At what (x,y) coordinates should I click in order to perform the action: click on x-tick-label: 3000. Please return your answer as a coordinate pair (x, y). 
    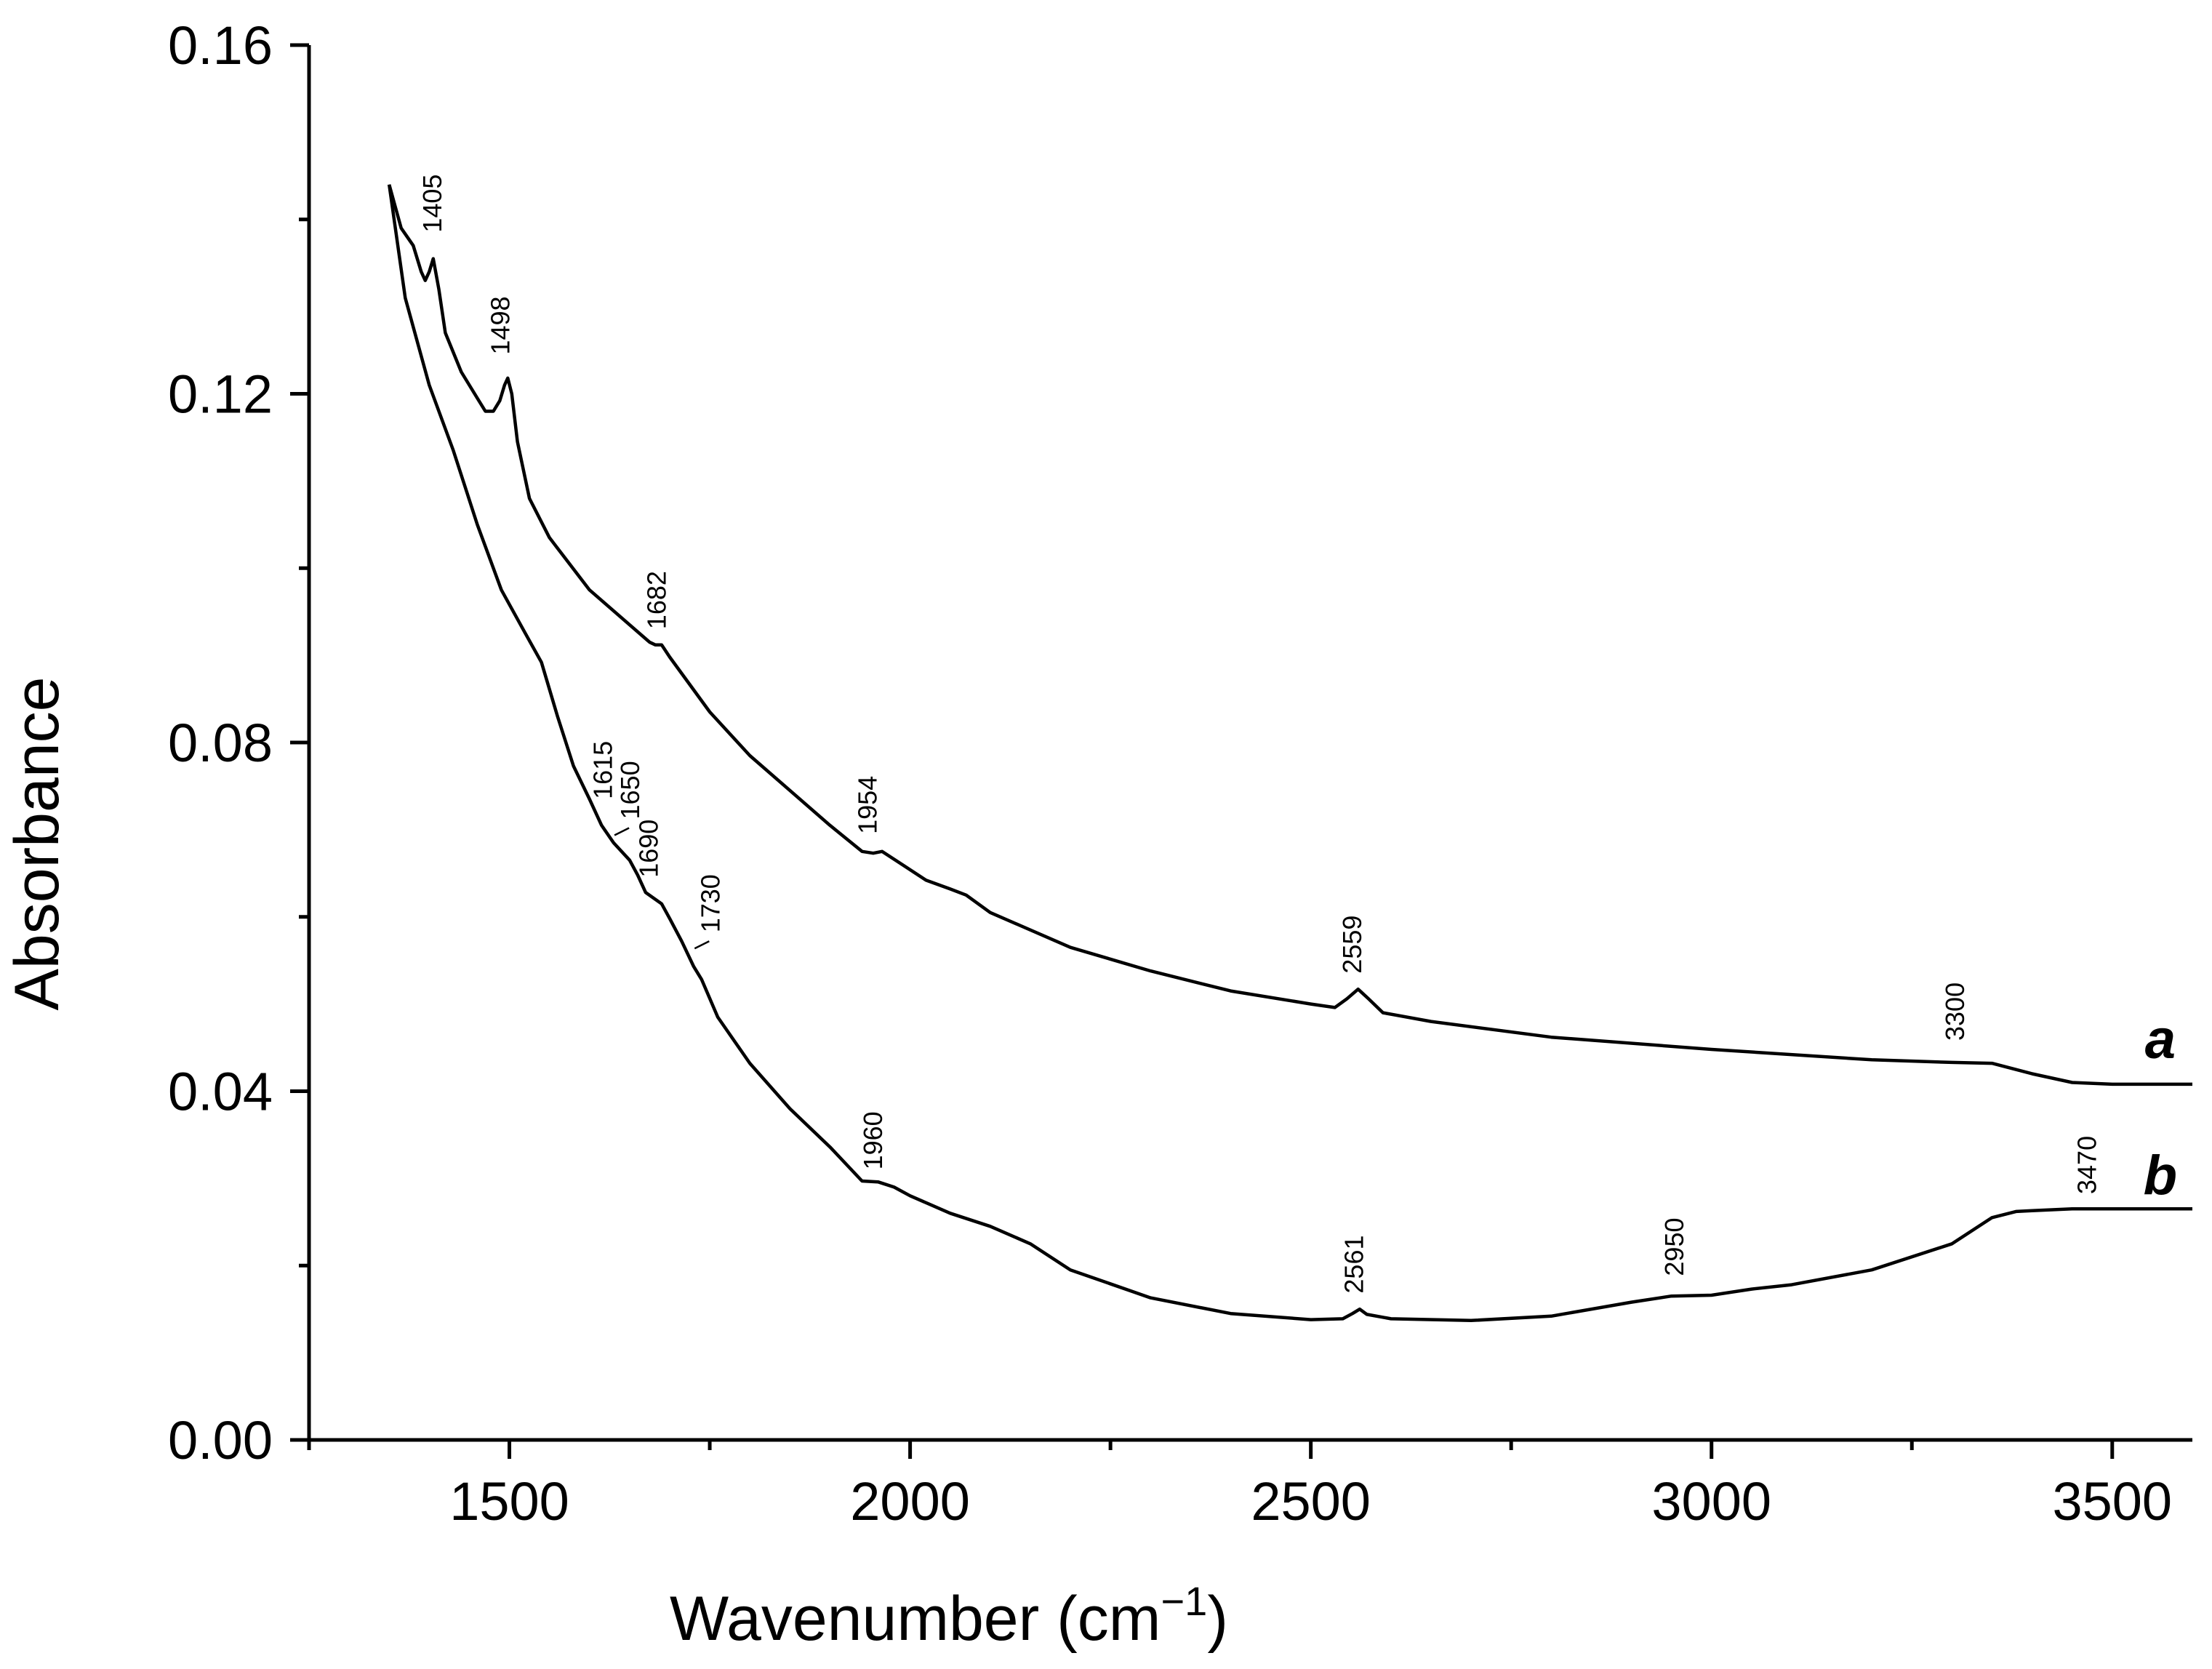
    Looking at the image, I should click on (1711, 1502).